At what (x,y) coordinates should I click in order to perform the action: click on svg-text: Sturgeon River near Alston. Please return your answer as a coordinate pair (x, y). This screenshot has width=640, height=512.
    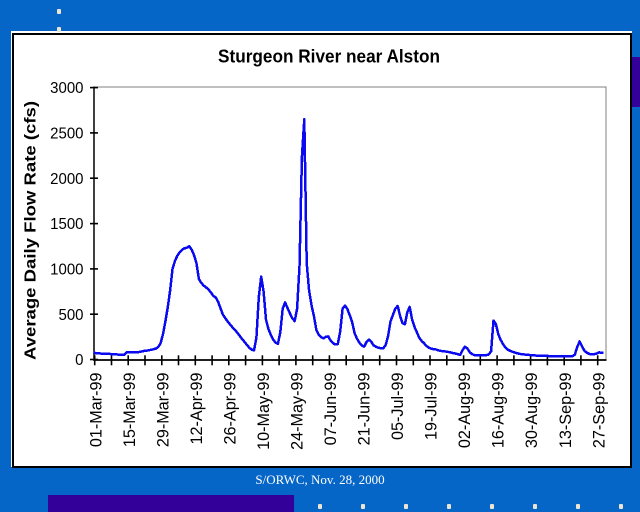
    Looking at the image, I should click on (329, 56).